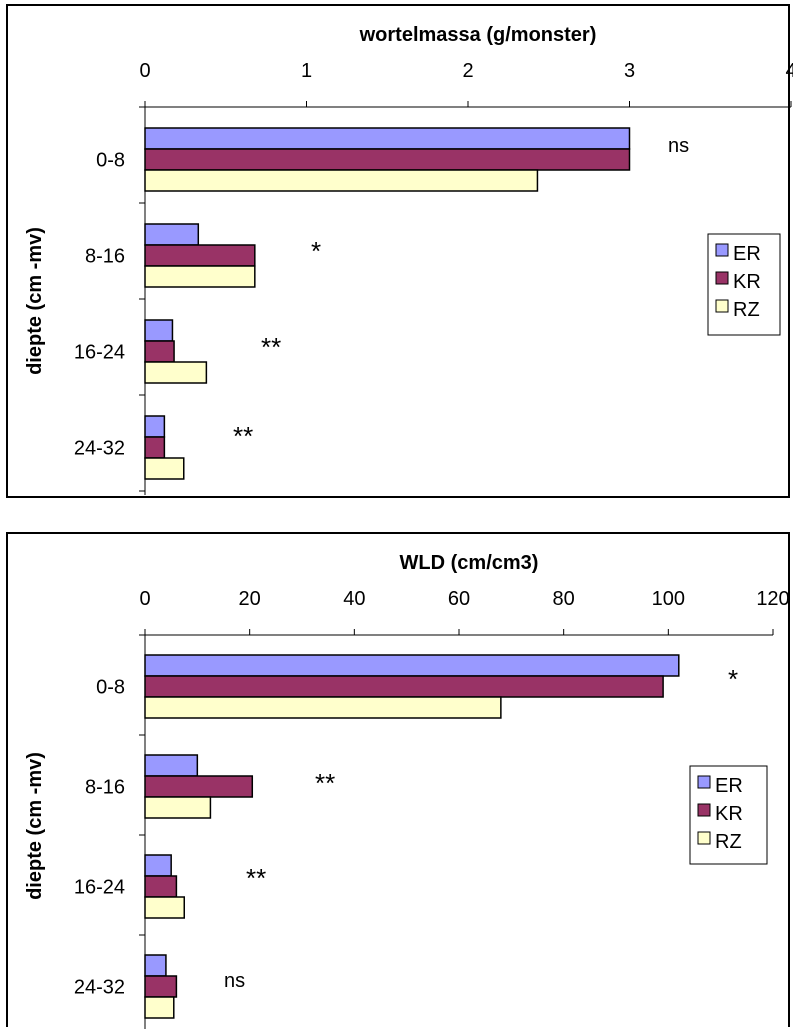  What do you see at coordinates (467, 71) in the screenshot?
I see `x-tick-label: 2` at bounding box center [467, 71].